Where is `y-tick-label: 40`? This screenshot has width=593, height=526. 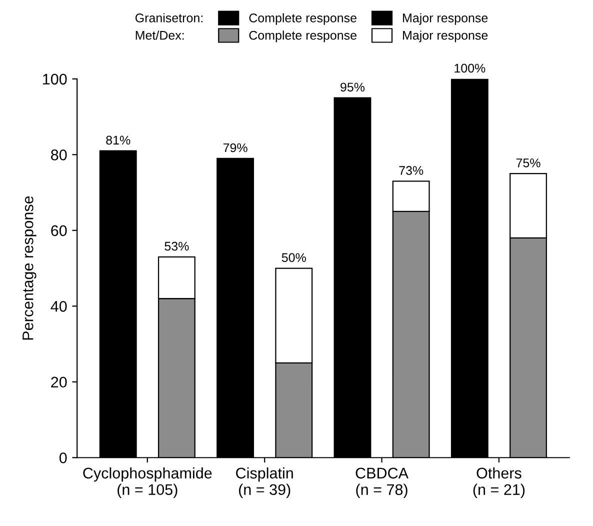
y-tick-label: 40 is located at coordinates (58, 306).